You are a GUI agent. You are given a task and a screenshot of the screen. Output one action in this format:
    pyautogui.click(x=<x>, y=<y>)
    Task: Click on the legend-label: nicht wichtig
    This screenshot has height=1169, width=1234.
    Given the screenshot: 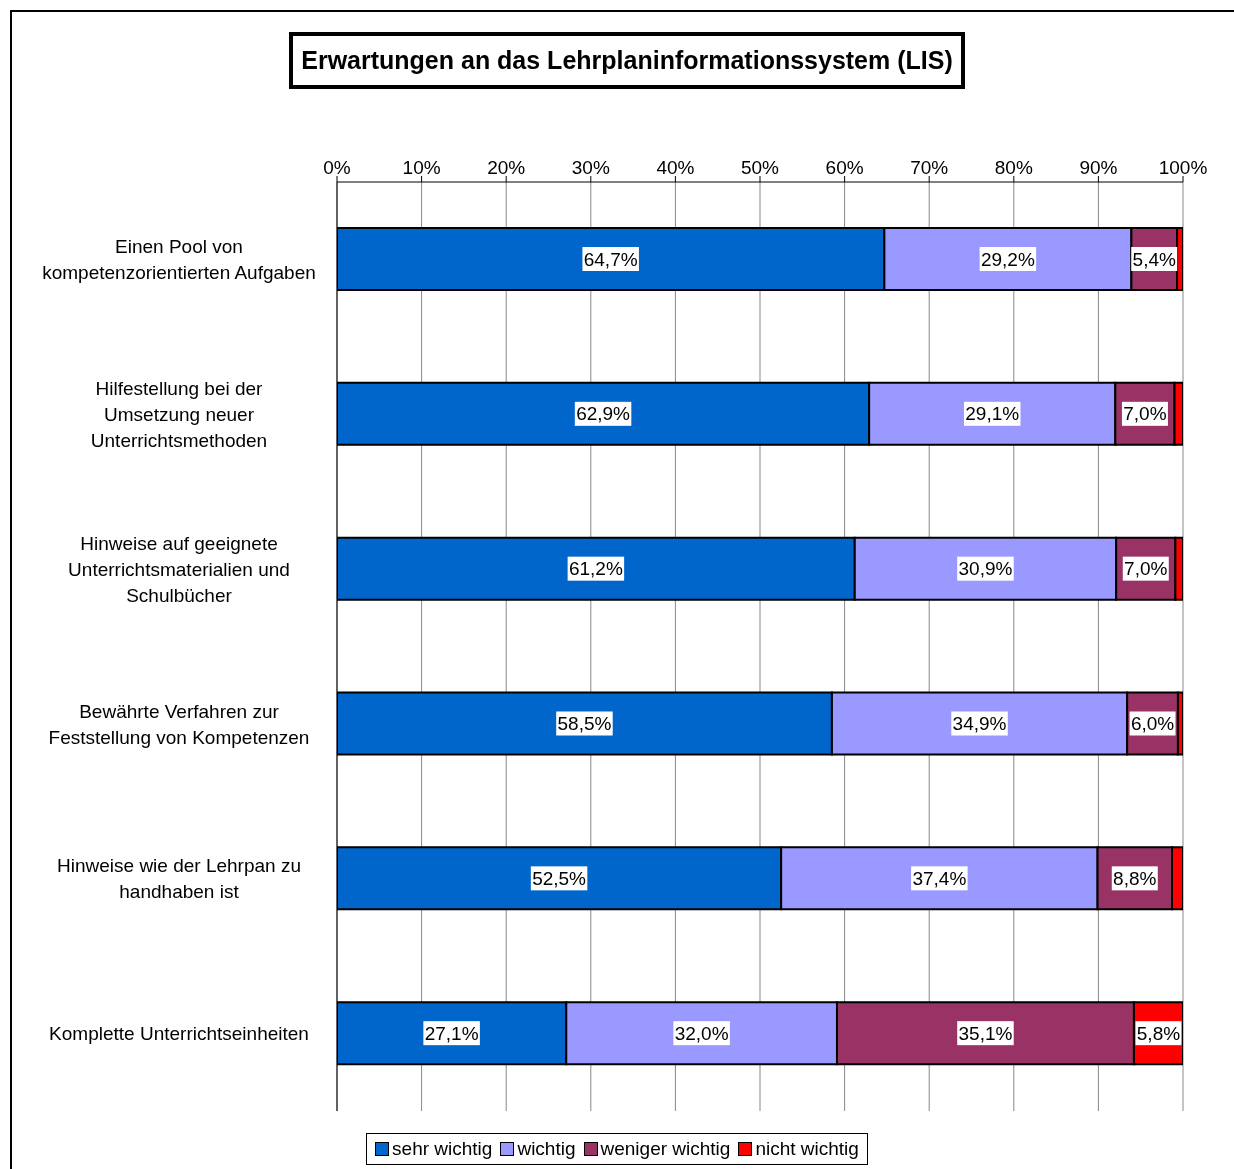 What is the action you would take?
    pyautogui.click(x=806, y=1149)
    